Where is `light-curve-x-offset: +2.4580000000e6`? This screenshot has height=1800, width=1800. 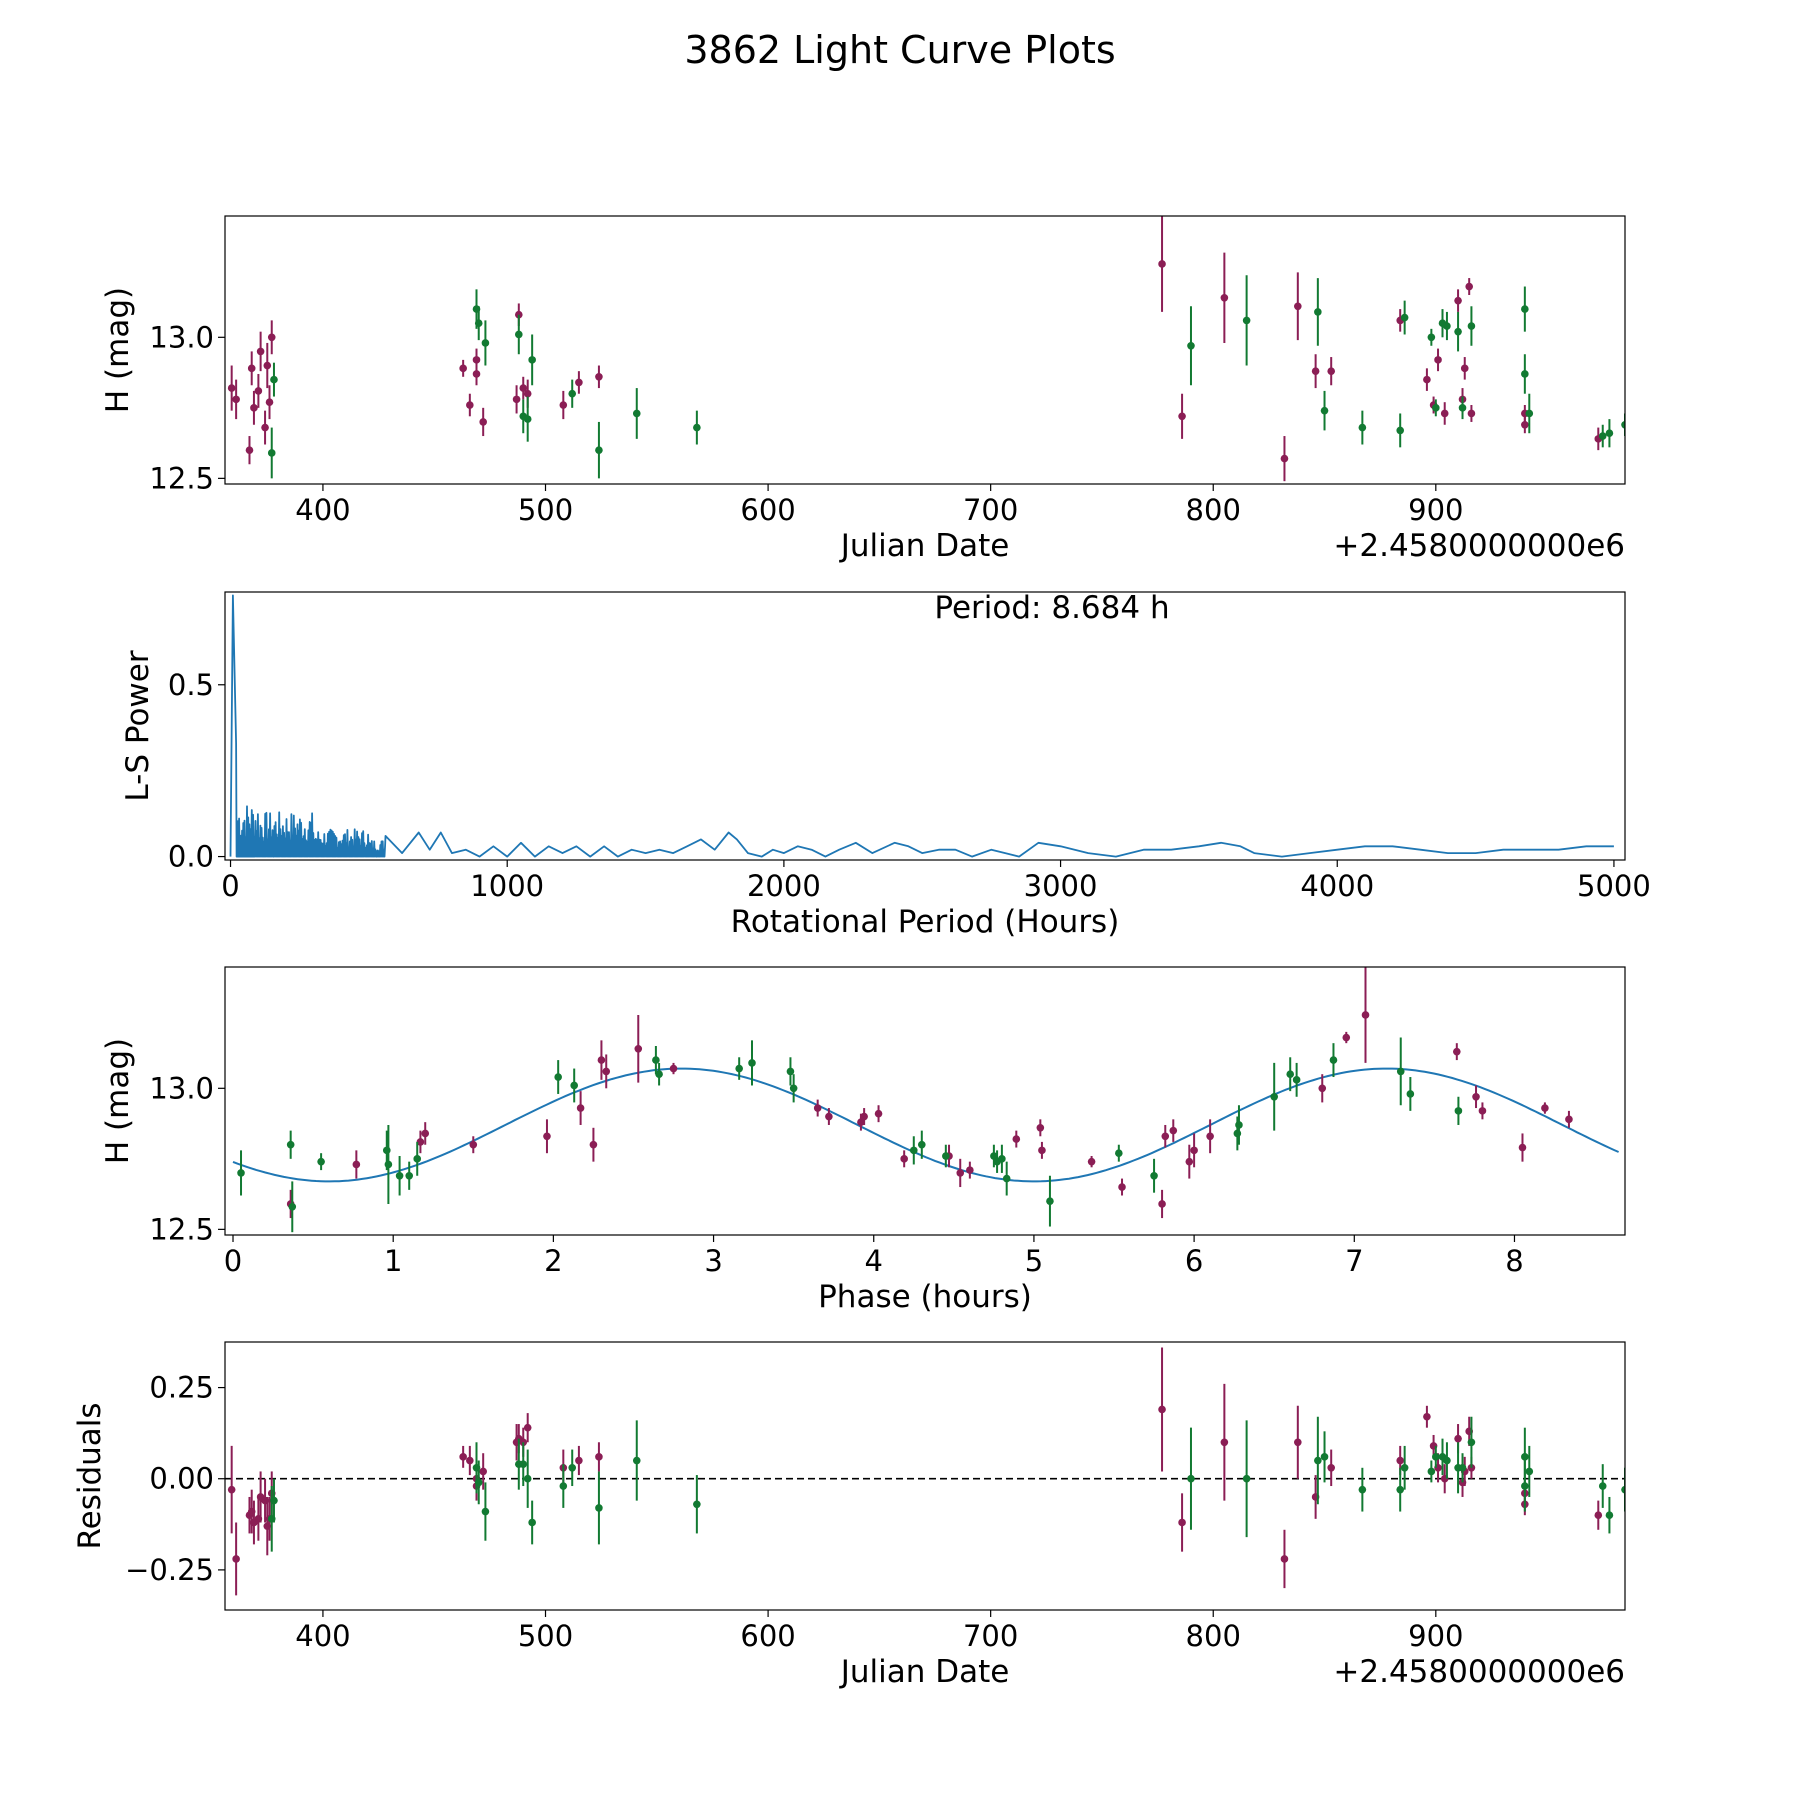
light-curve-x-offset: +2.4580000000e6 is located at coordinates (1479, 546).